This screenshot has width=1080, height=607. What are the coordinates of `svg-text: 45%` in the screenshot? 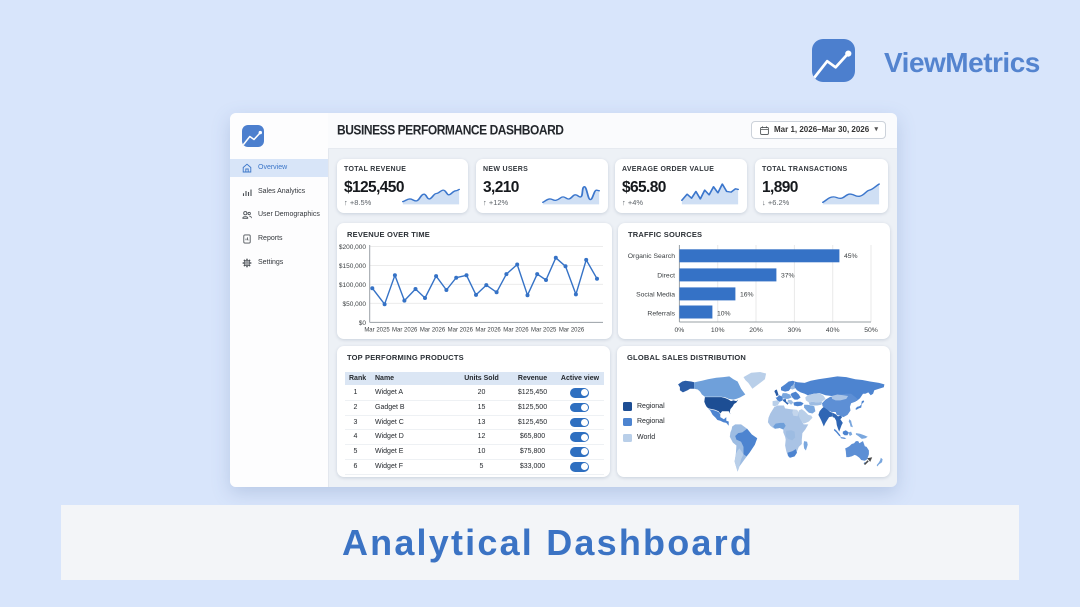 It's located at (851, 256).